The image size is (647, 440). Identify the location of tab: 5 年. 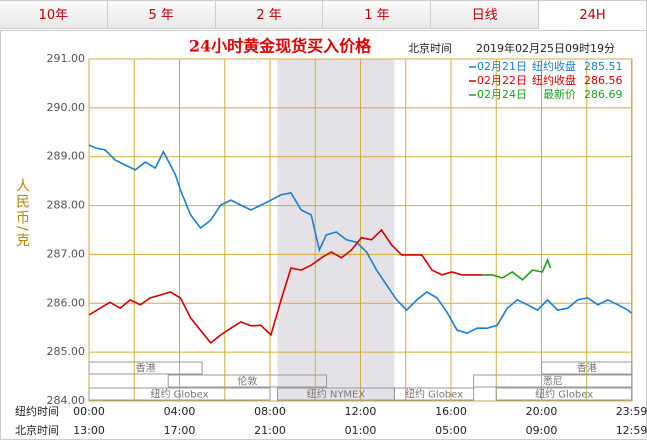
(161, 14).